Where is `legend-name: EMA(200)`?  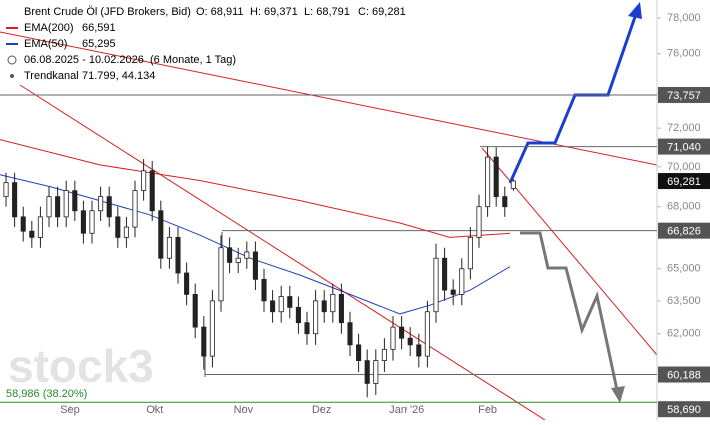 legend-name: EMA(200) is located at coordinates (49, 28).